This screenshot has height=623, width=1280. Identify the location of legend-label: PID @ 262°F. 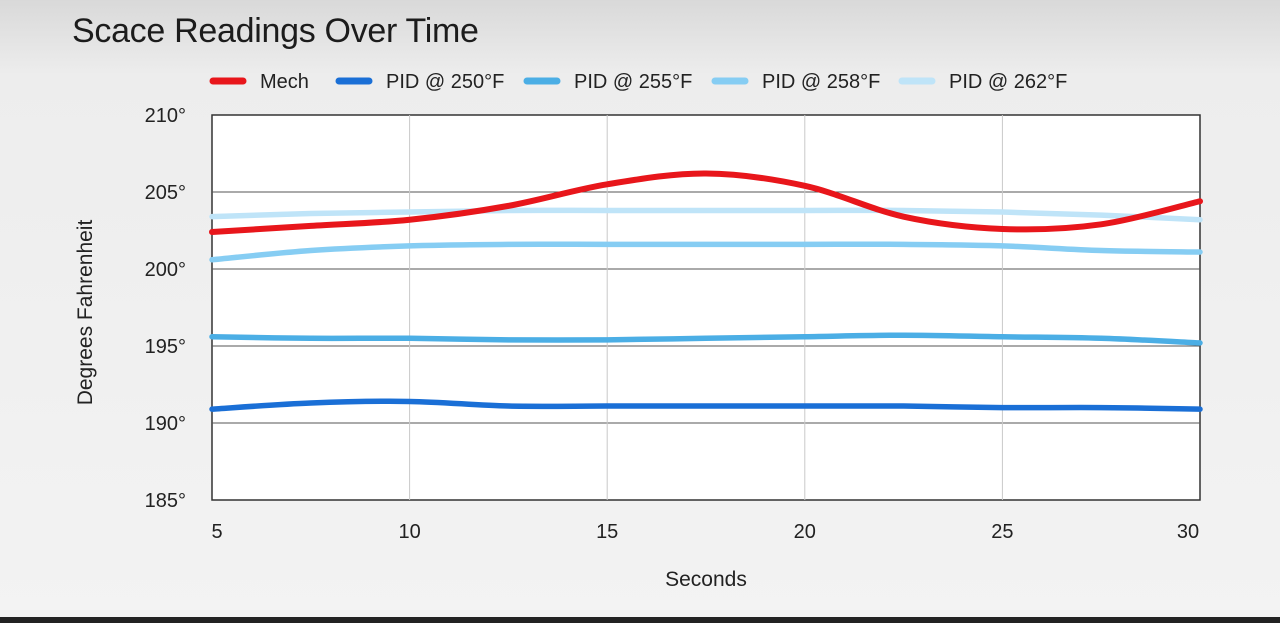
(1008, 82).